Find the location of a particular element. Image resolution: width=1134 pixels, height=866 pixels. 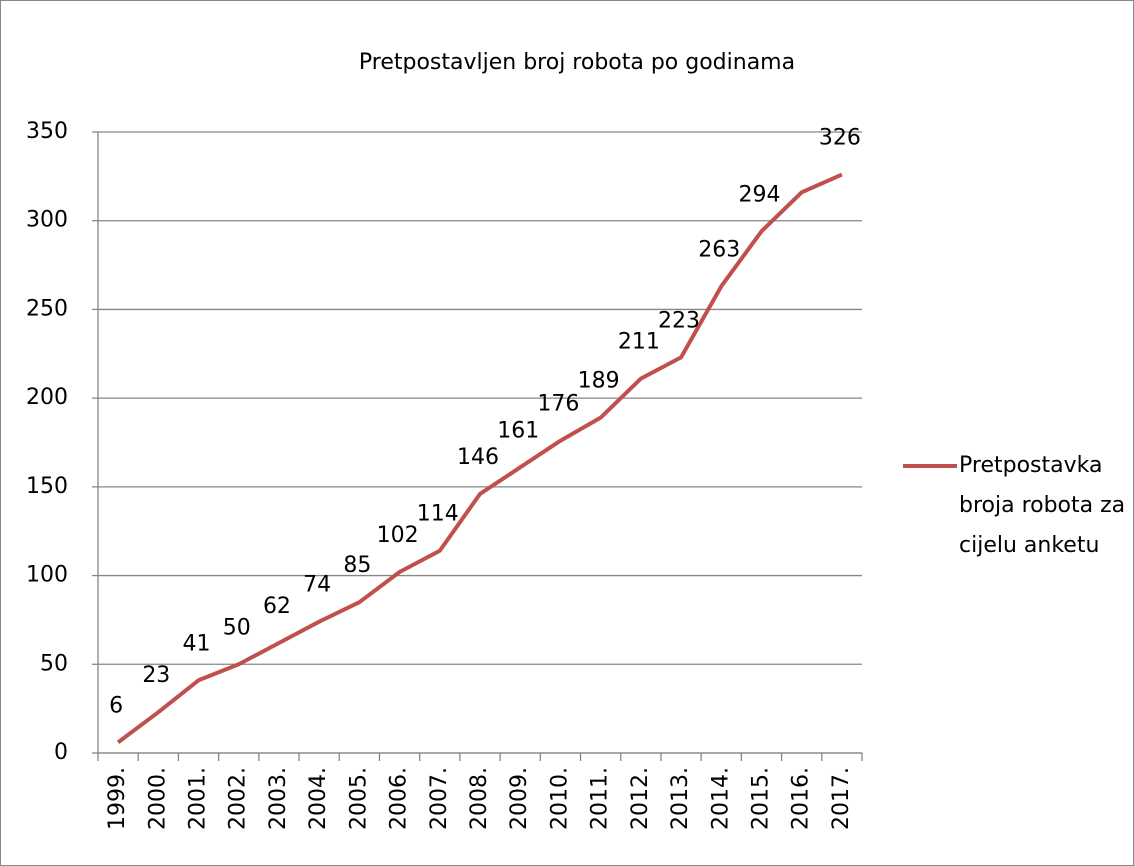

data-label: 189 is located at coordinates (599, 381).